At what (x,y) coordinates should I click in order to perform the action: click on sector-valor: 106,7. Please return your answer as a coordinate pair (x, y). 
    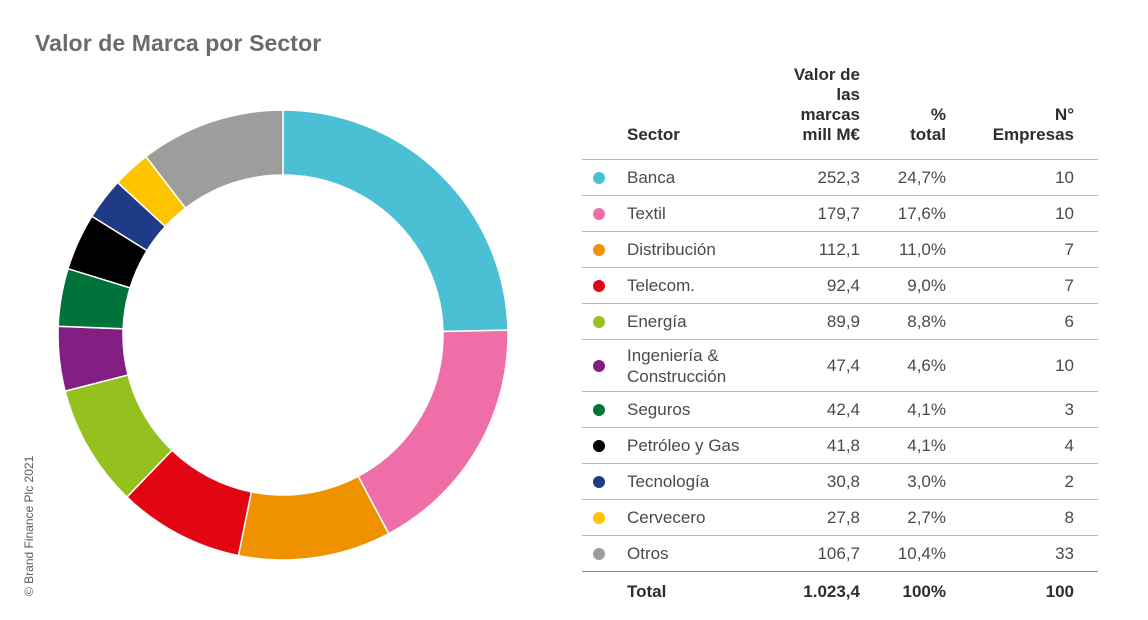
    Looking at the image, I should click on (838, 553).